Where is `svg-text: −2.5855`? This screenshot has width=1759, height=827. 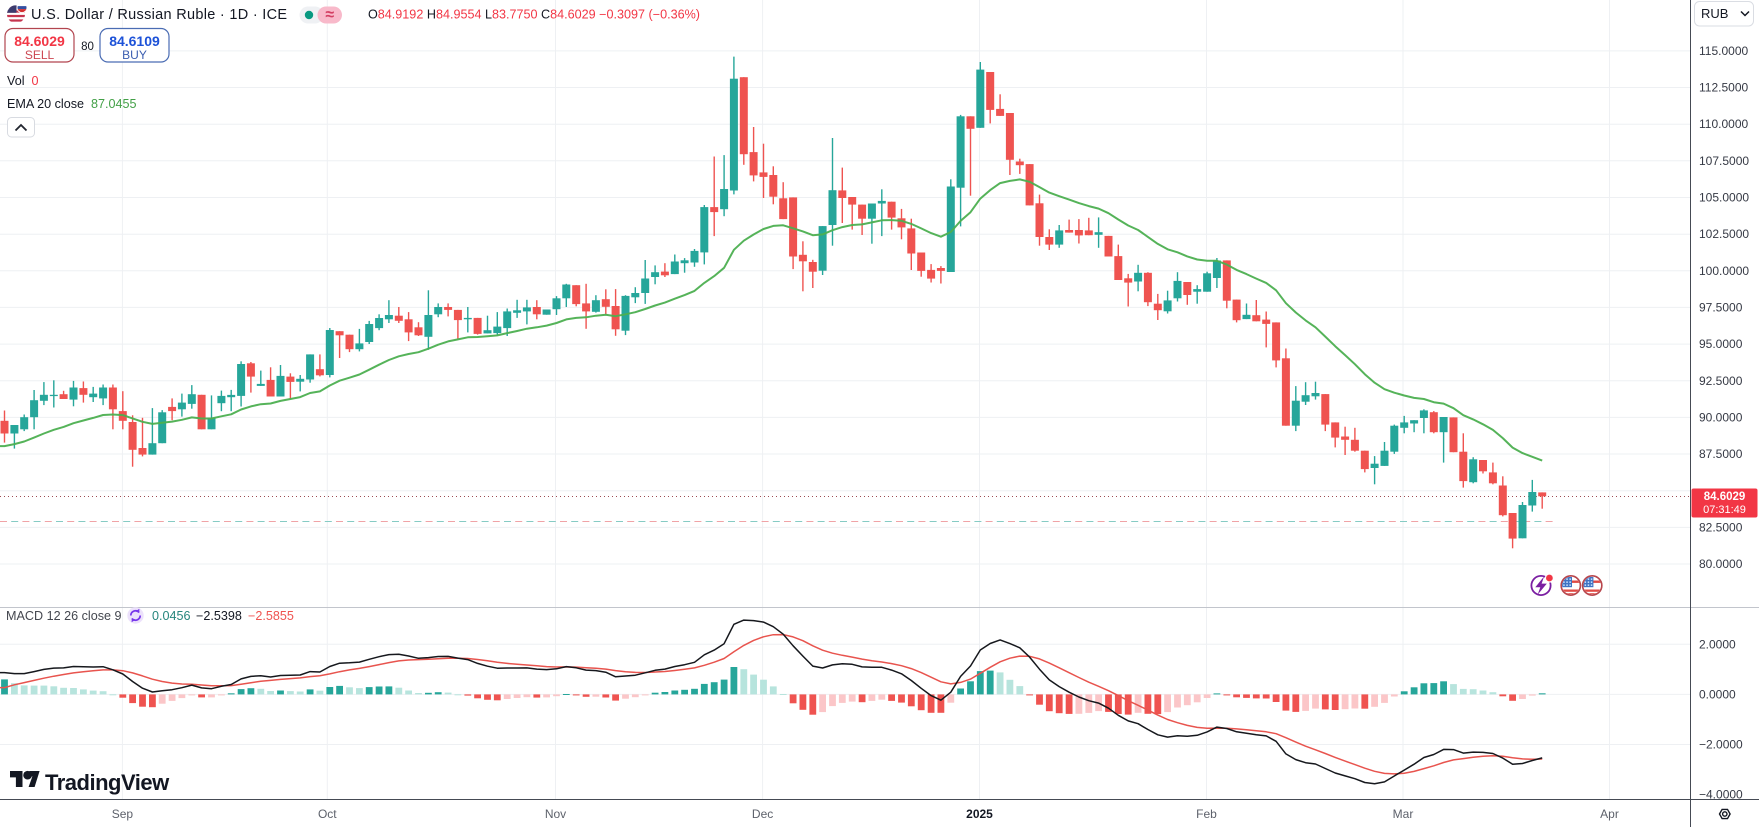
svg-text: −2.5855 is located at coordinates (271, 616).